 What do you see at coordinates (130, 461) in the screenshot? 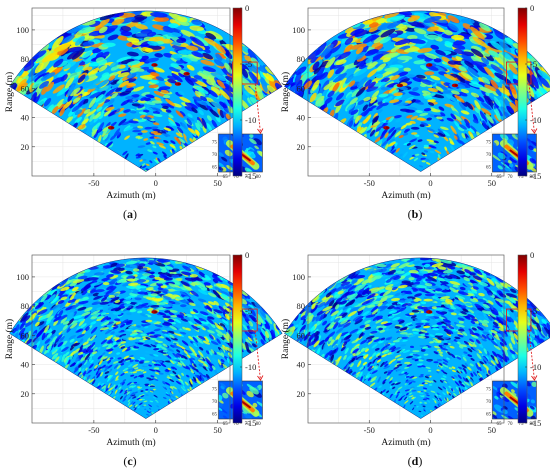
I see `caption-c: (c)` at bounding box center [130, 461].